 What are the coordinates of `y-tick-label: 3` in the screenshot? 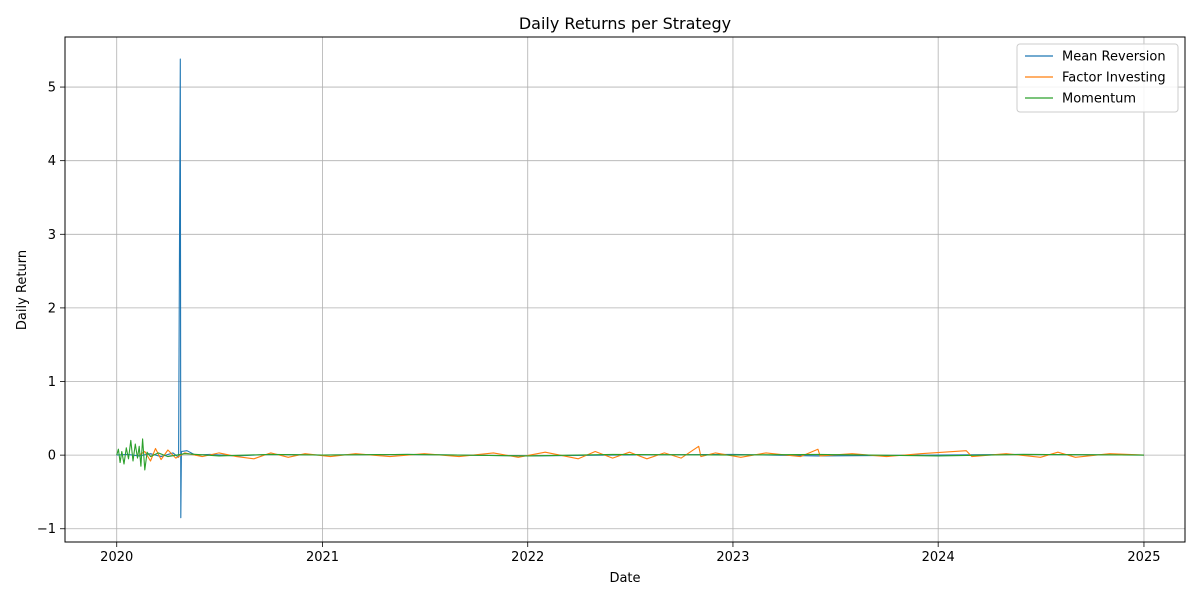 It's located at (52, 235).